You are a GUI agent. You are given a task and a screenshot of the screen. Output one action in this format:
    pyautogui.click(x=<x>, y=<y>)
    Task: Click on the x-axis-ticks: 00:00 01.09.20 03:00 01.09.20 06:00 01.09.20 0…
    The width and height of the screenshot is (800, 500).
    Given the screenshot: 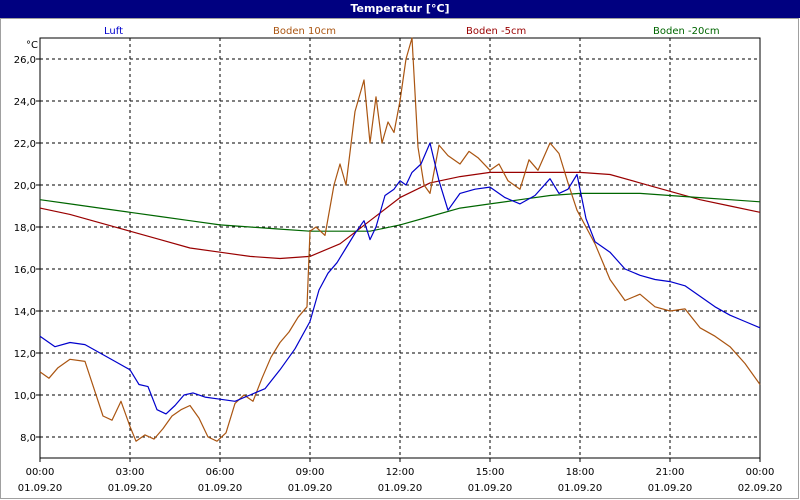 What is the action you would take?
    pyautogui.click(x=400, y=476)
    